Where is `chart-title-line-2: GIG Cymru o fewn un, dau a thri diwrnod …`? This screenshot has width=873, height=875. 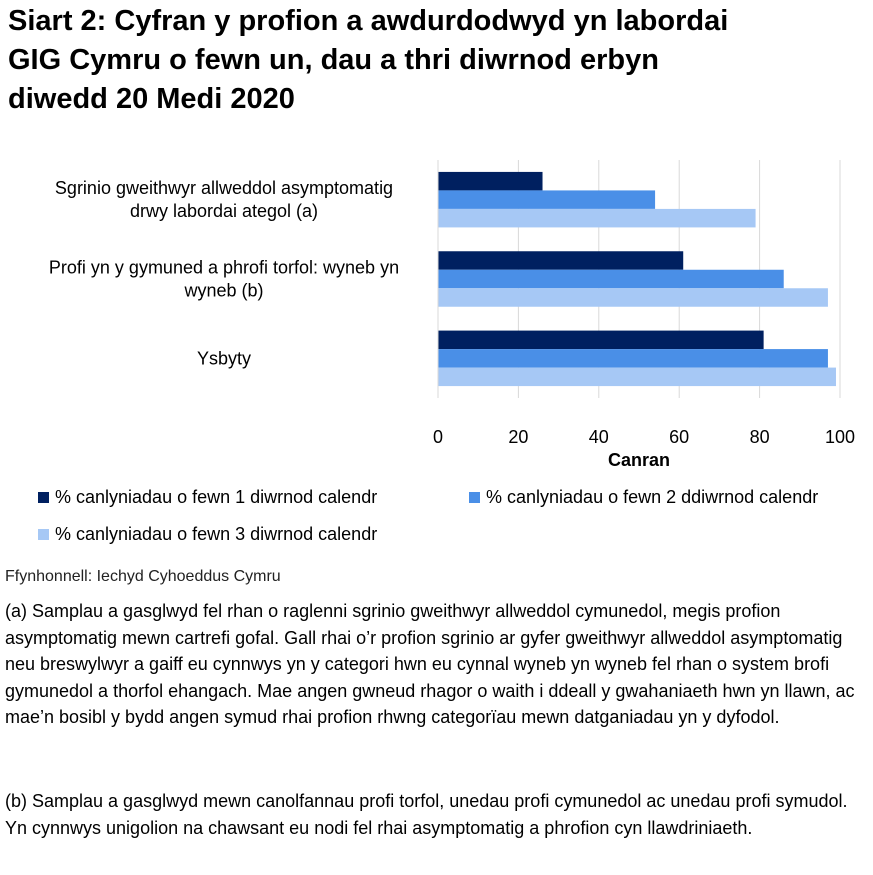 chart-title-line-2: GIG Cymru o fewn un, dau a thri diwrnod … is located at coordinates (333, 60).